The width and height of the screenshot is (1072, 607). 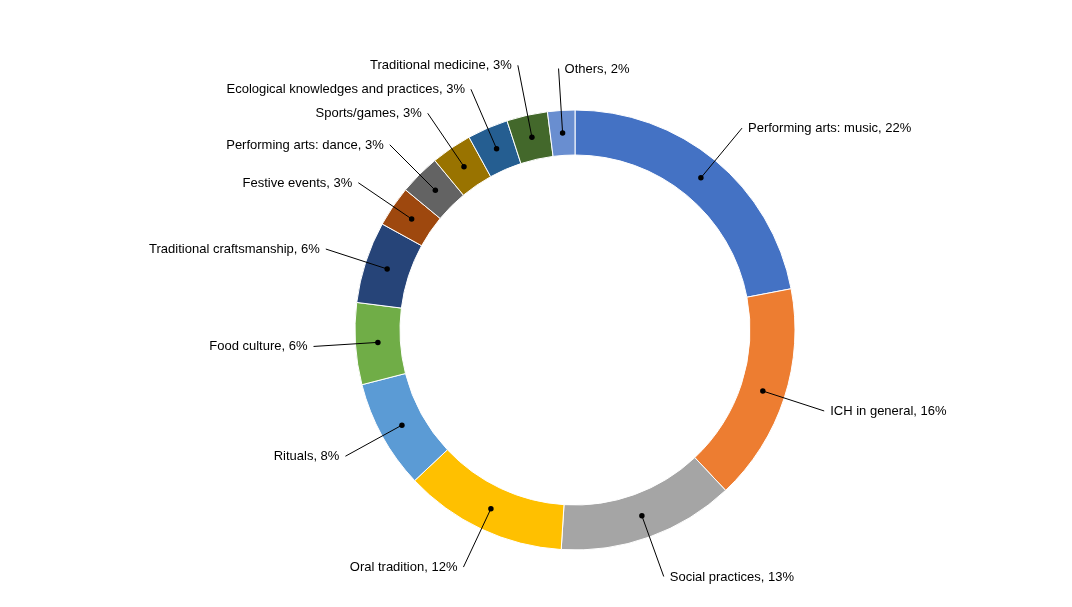 I want to click on slice-label: Traditional medicine, 3%, so click(x=441, y=65).